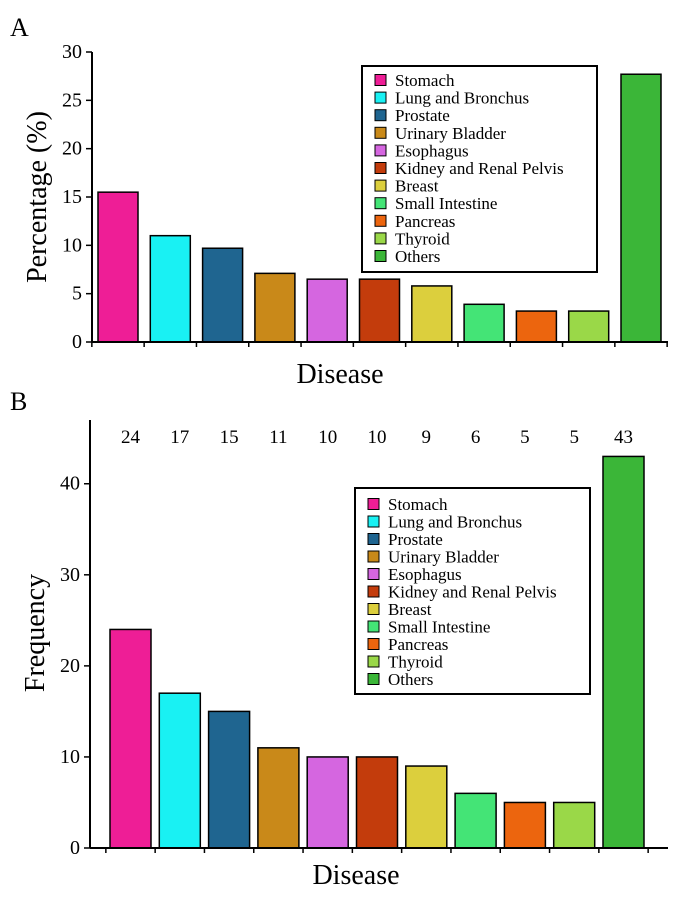  What do you see at coordinates (455, 522) in the screenshot?
I see `panel-b-legend-label: Lung and Bronchus` at bounding box center [455, 522].